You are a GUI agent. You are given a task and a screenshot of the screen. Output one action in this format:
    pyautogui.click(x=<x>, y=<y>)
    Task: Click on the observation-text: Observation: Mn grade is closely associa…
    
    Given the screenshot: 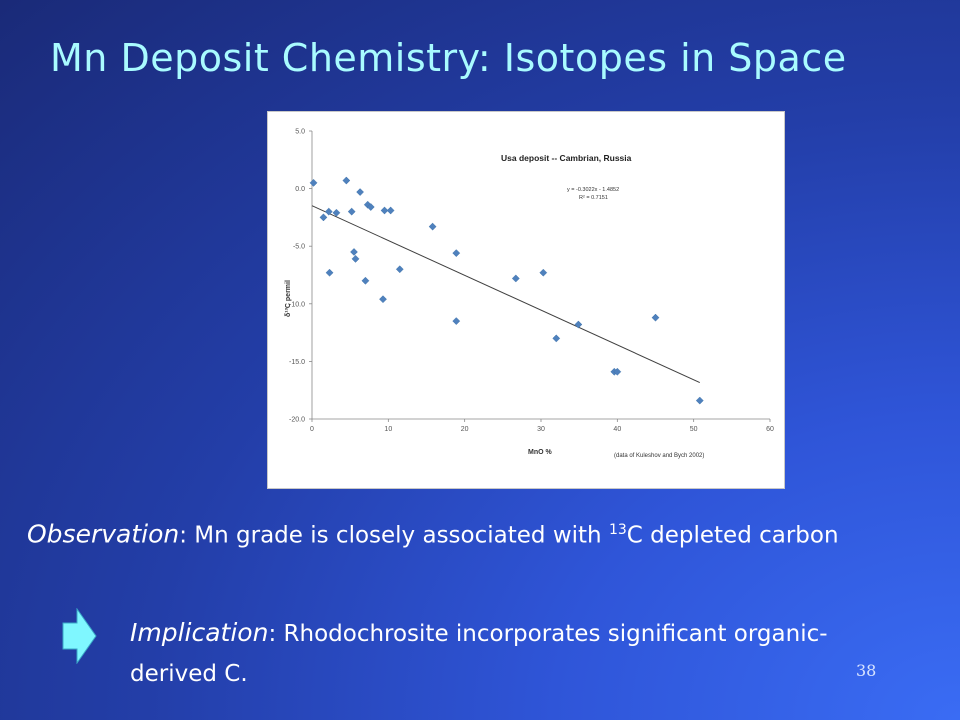 What is the action you would take?
    pyautogui.click(x=467, y=533)
    